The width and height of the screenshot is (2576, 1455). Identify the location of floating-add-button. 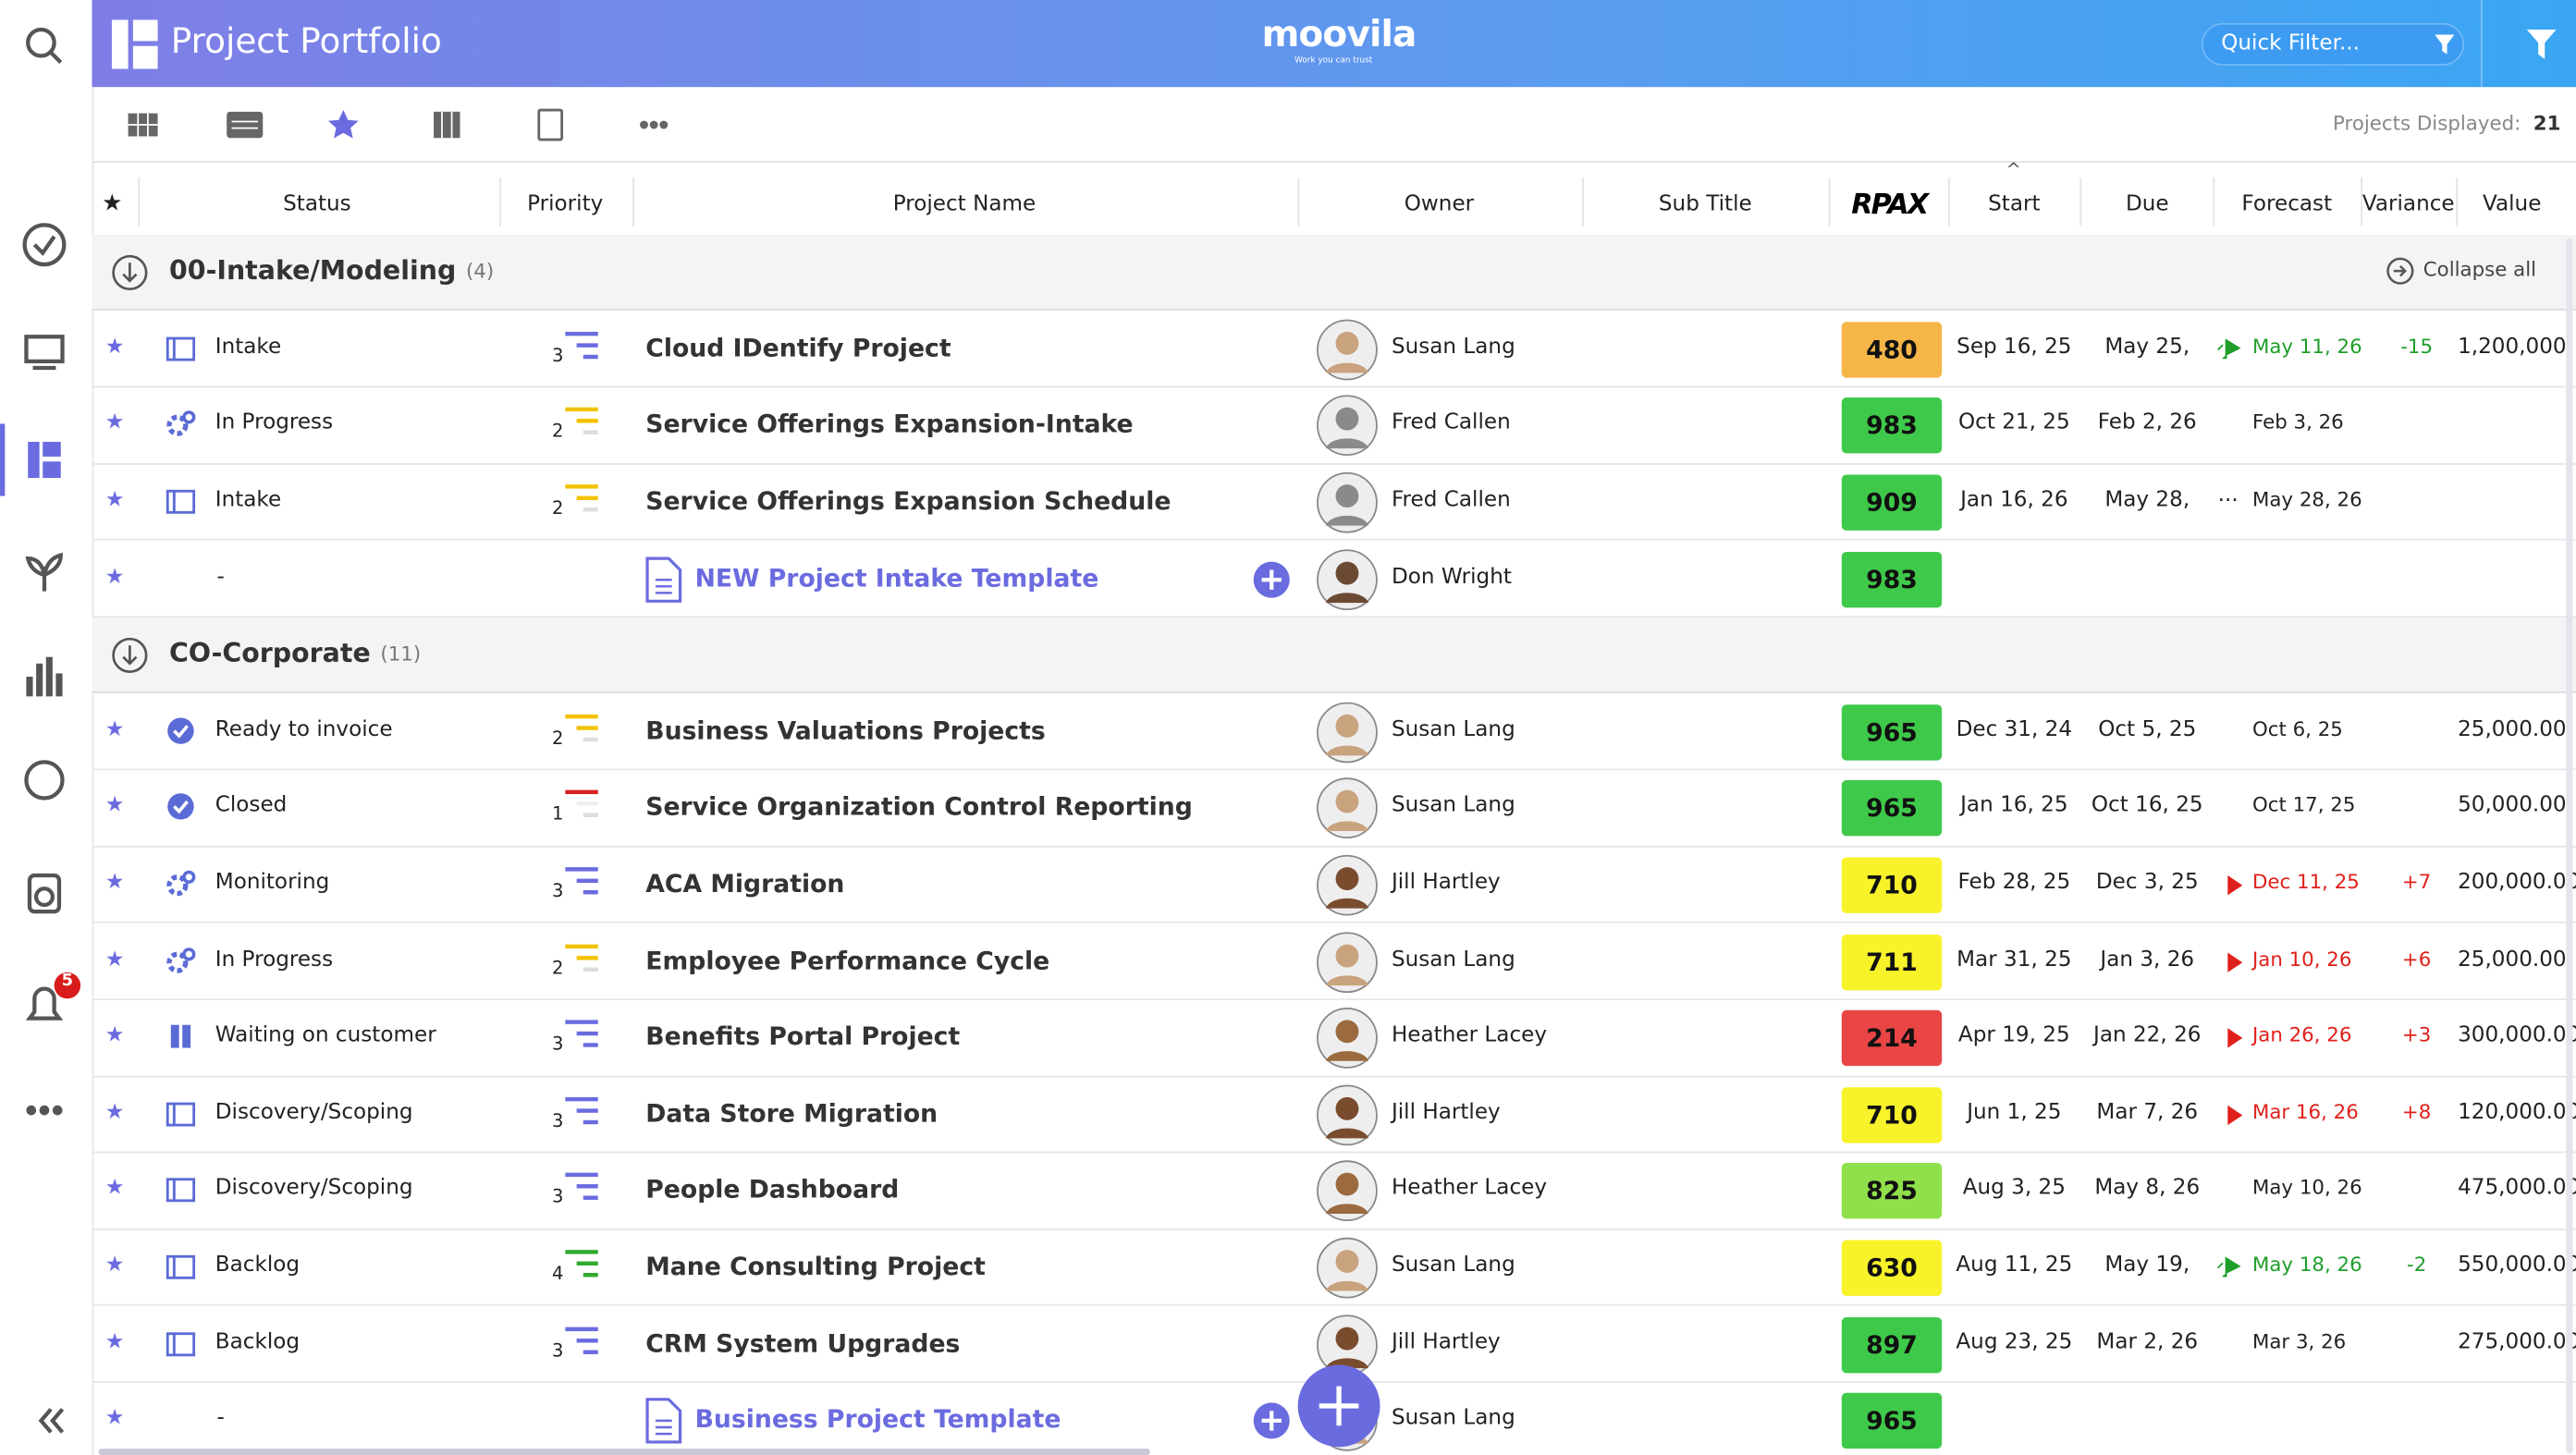
(1338, 1409).